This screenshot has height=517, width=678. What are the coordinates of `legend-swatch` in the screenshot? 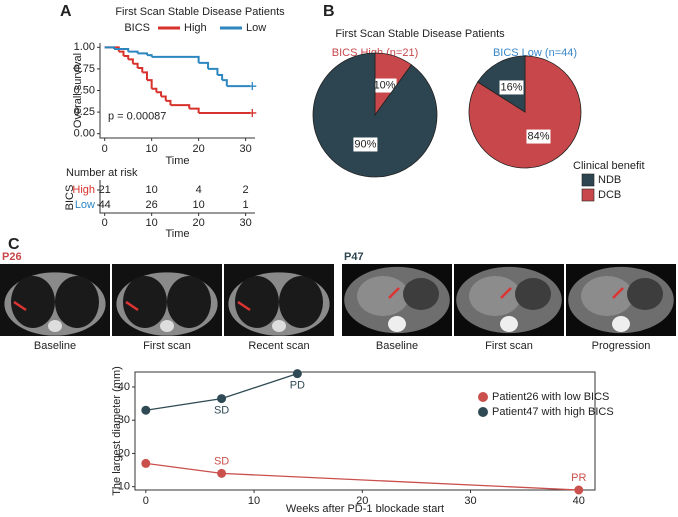 It's located at (588, 180).